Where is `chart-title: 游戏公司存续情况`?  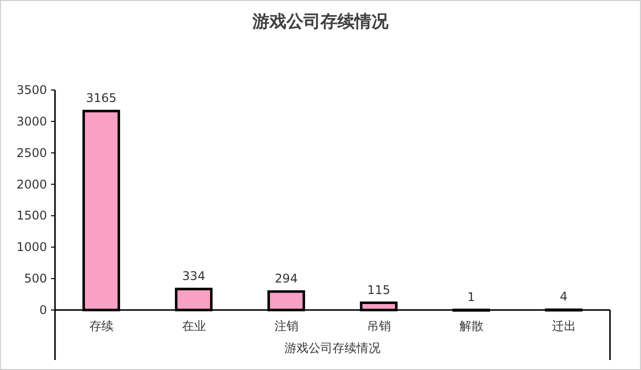
chart-title: 游戏公司存续情况 is located at coordinates (321, 22).